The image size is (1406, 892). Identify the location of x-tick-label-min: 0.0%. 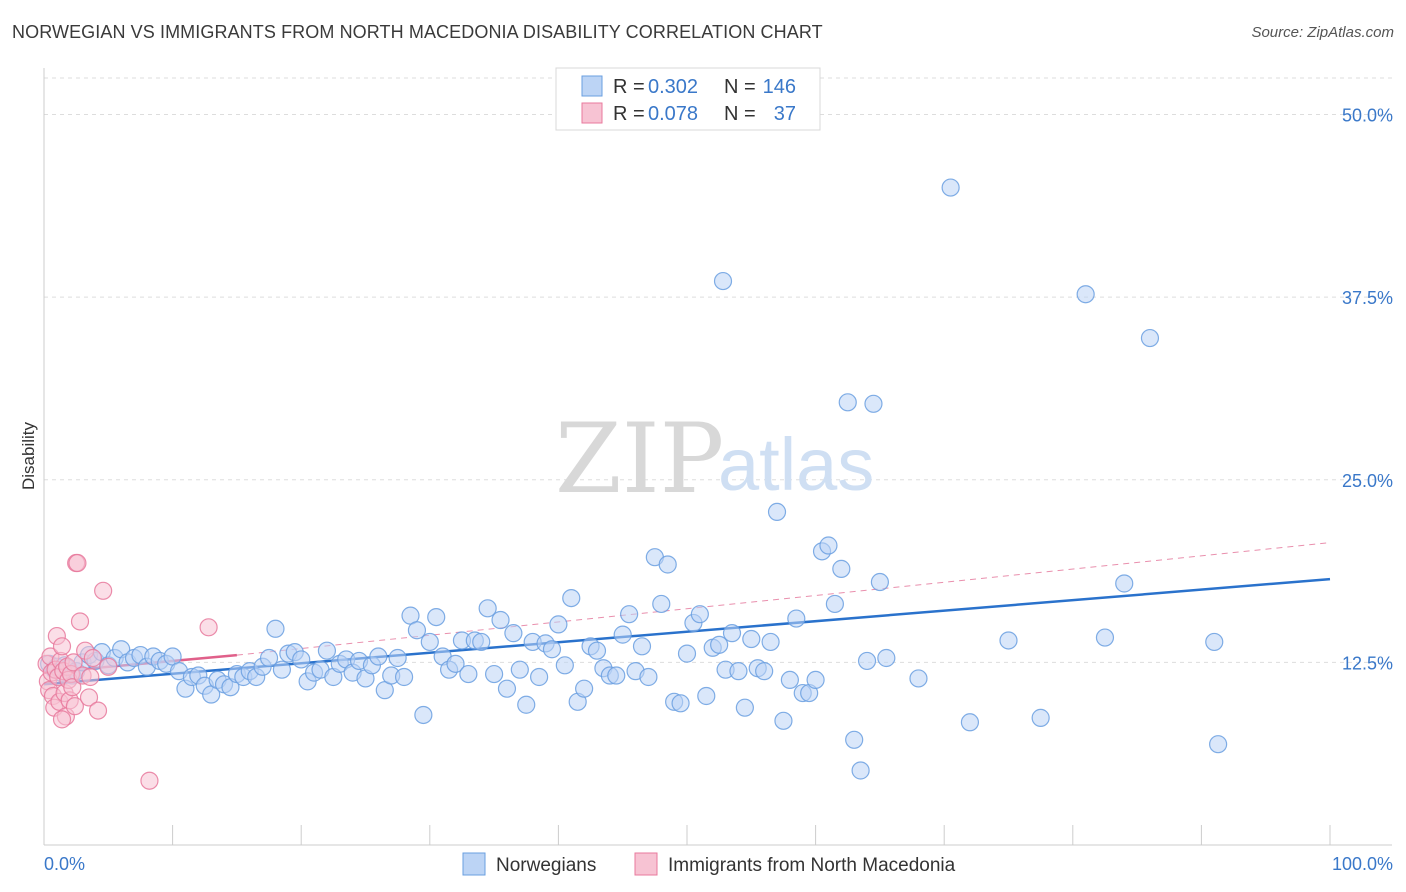
(64, 864).